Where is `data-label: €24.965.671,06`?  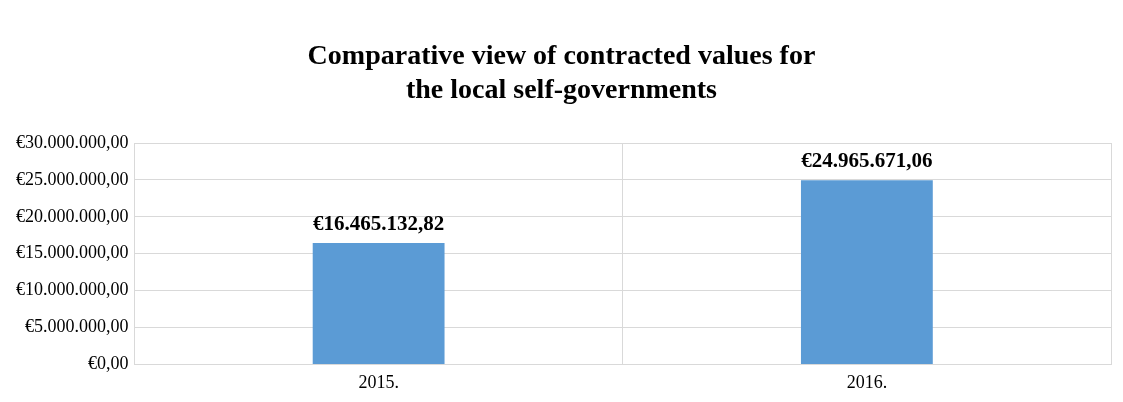 data-label: €24.965.671,06 is located at coordinates (867, 160).